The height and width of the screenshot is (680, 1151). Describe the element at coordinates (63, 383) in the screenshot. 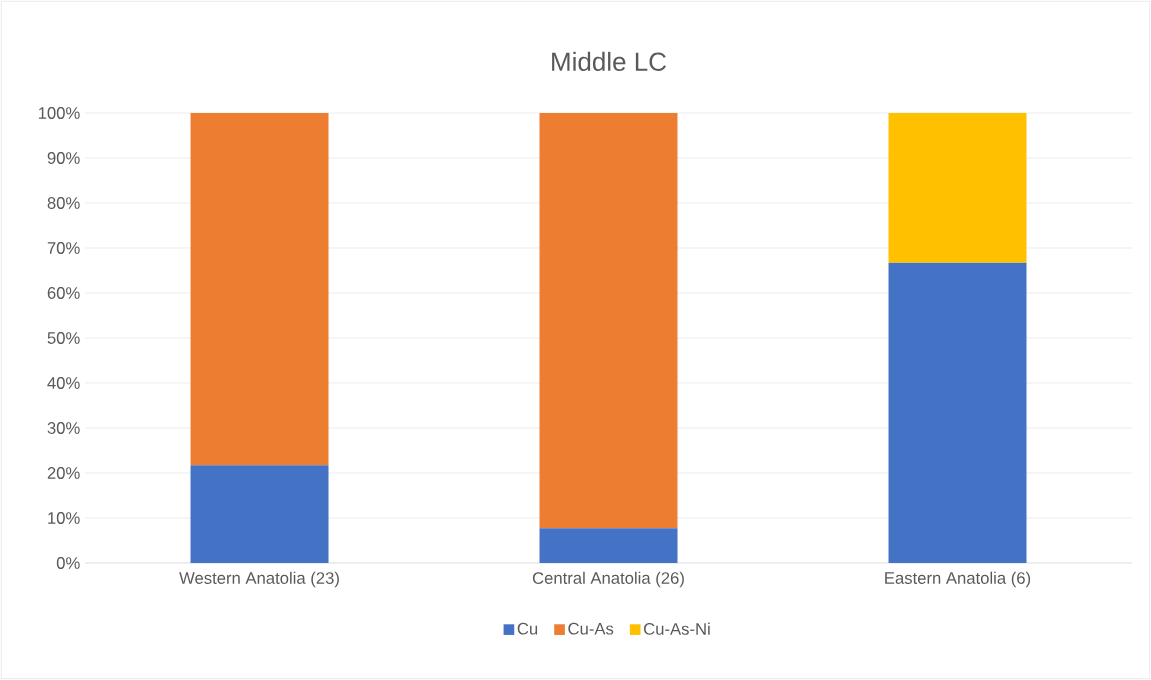

I see `y-tick-label: 40%` at that location.